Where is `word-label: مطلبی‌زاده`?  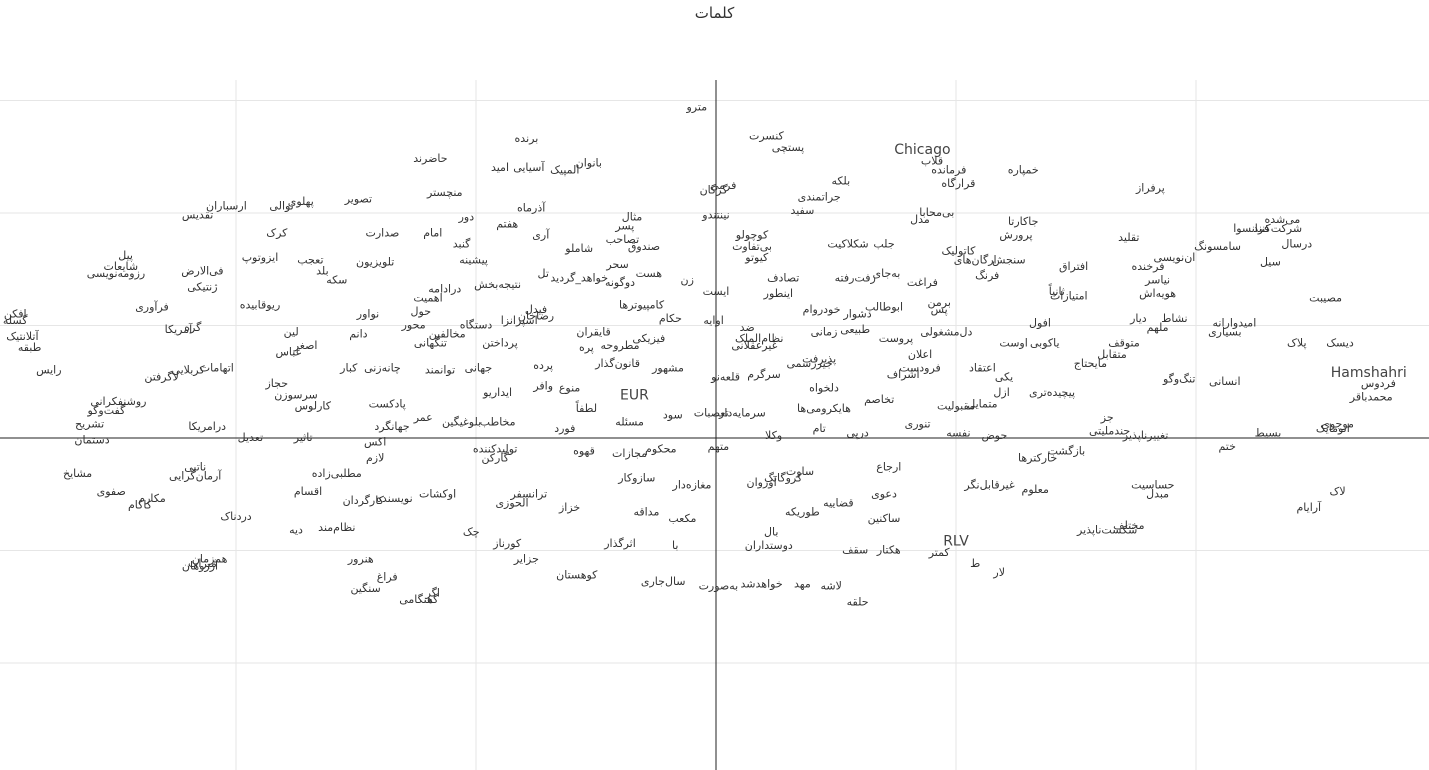
word-label: مطلبی‌زاده is located at coordinates (337, 473).